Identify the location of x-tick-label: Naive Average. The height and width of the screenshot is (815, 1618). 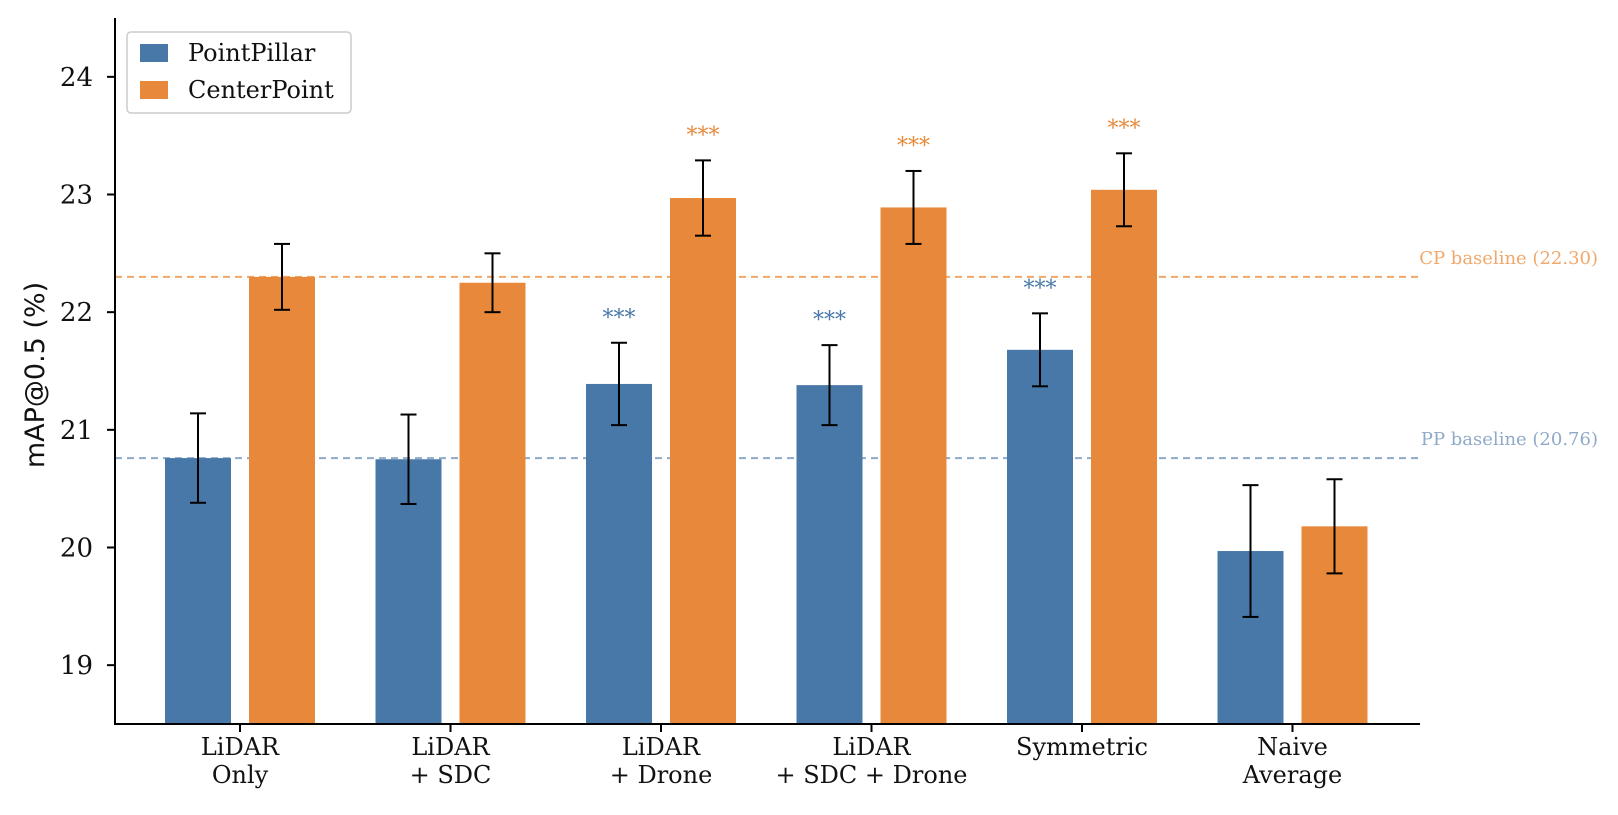
(1292, 761).